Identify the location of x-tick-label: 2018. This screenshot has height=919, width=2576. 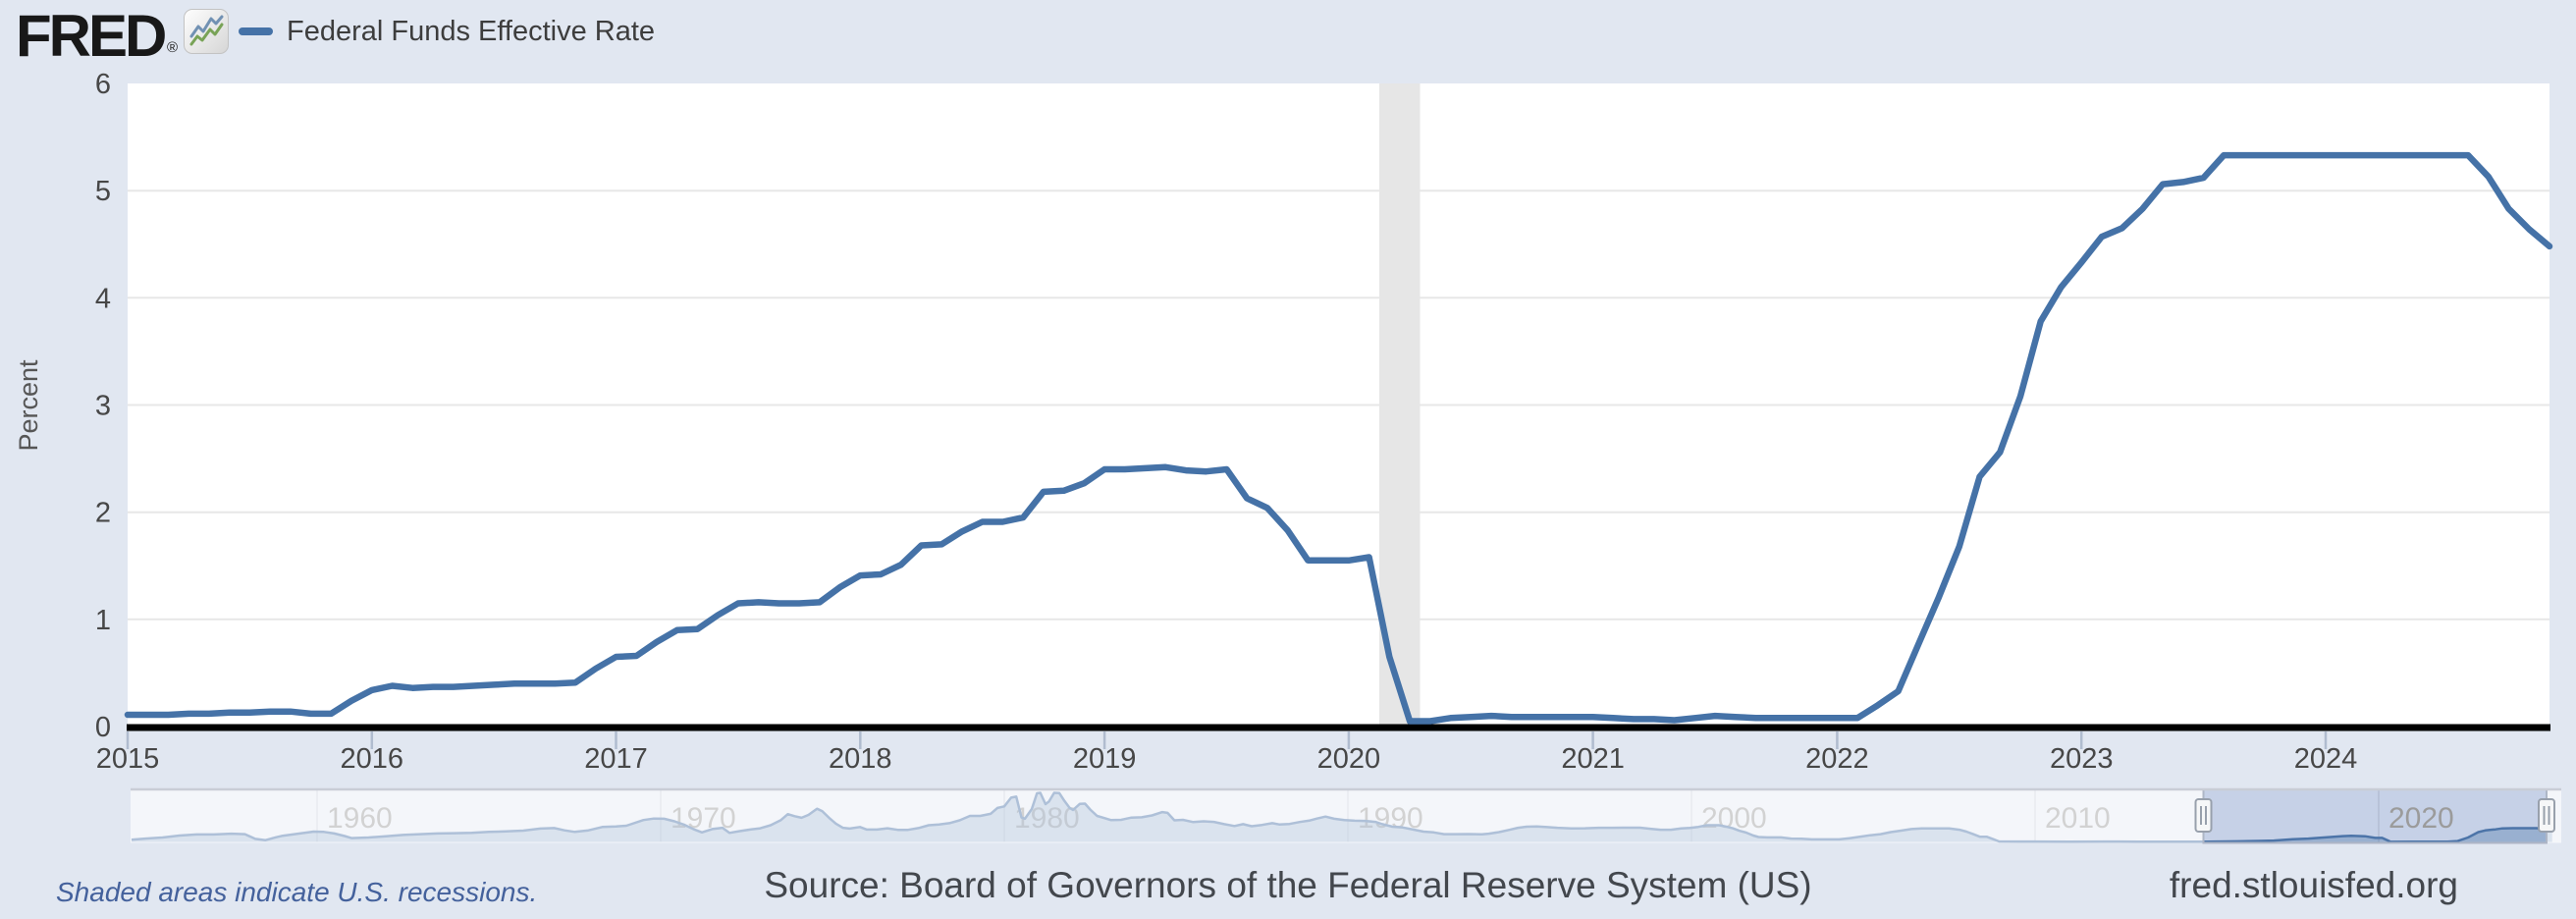
(860, 759).